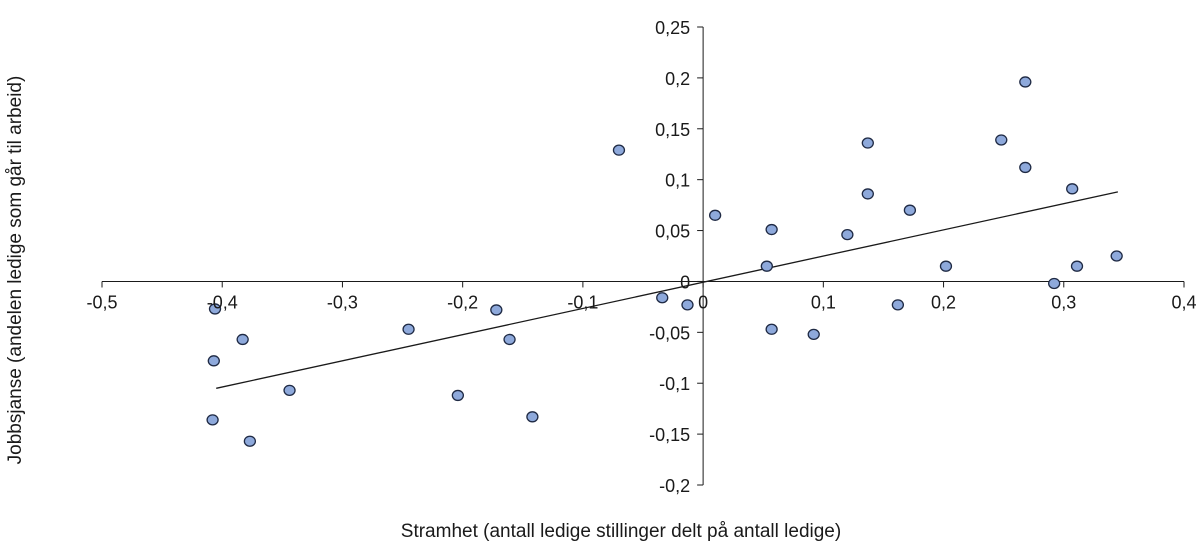 The image size is (1200, 560). What do you see at coordinates (677, 181) in the screenshot?
I see `y-tick-label: 0,1` at bounding box center [677, 181].